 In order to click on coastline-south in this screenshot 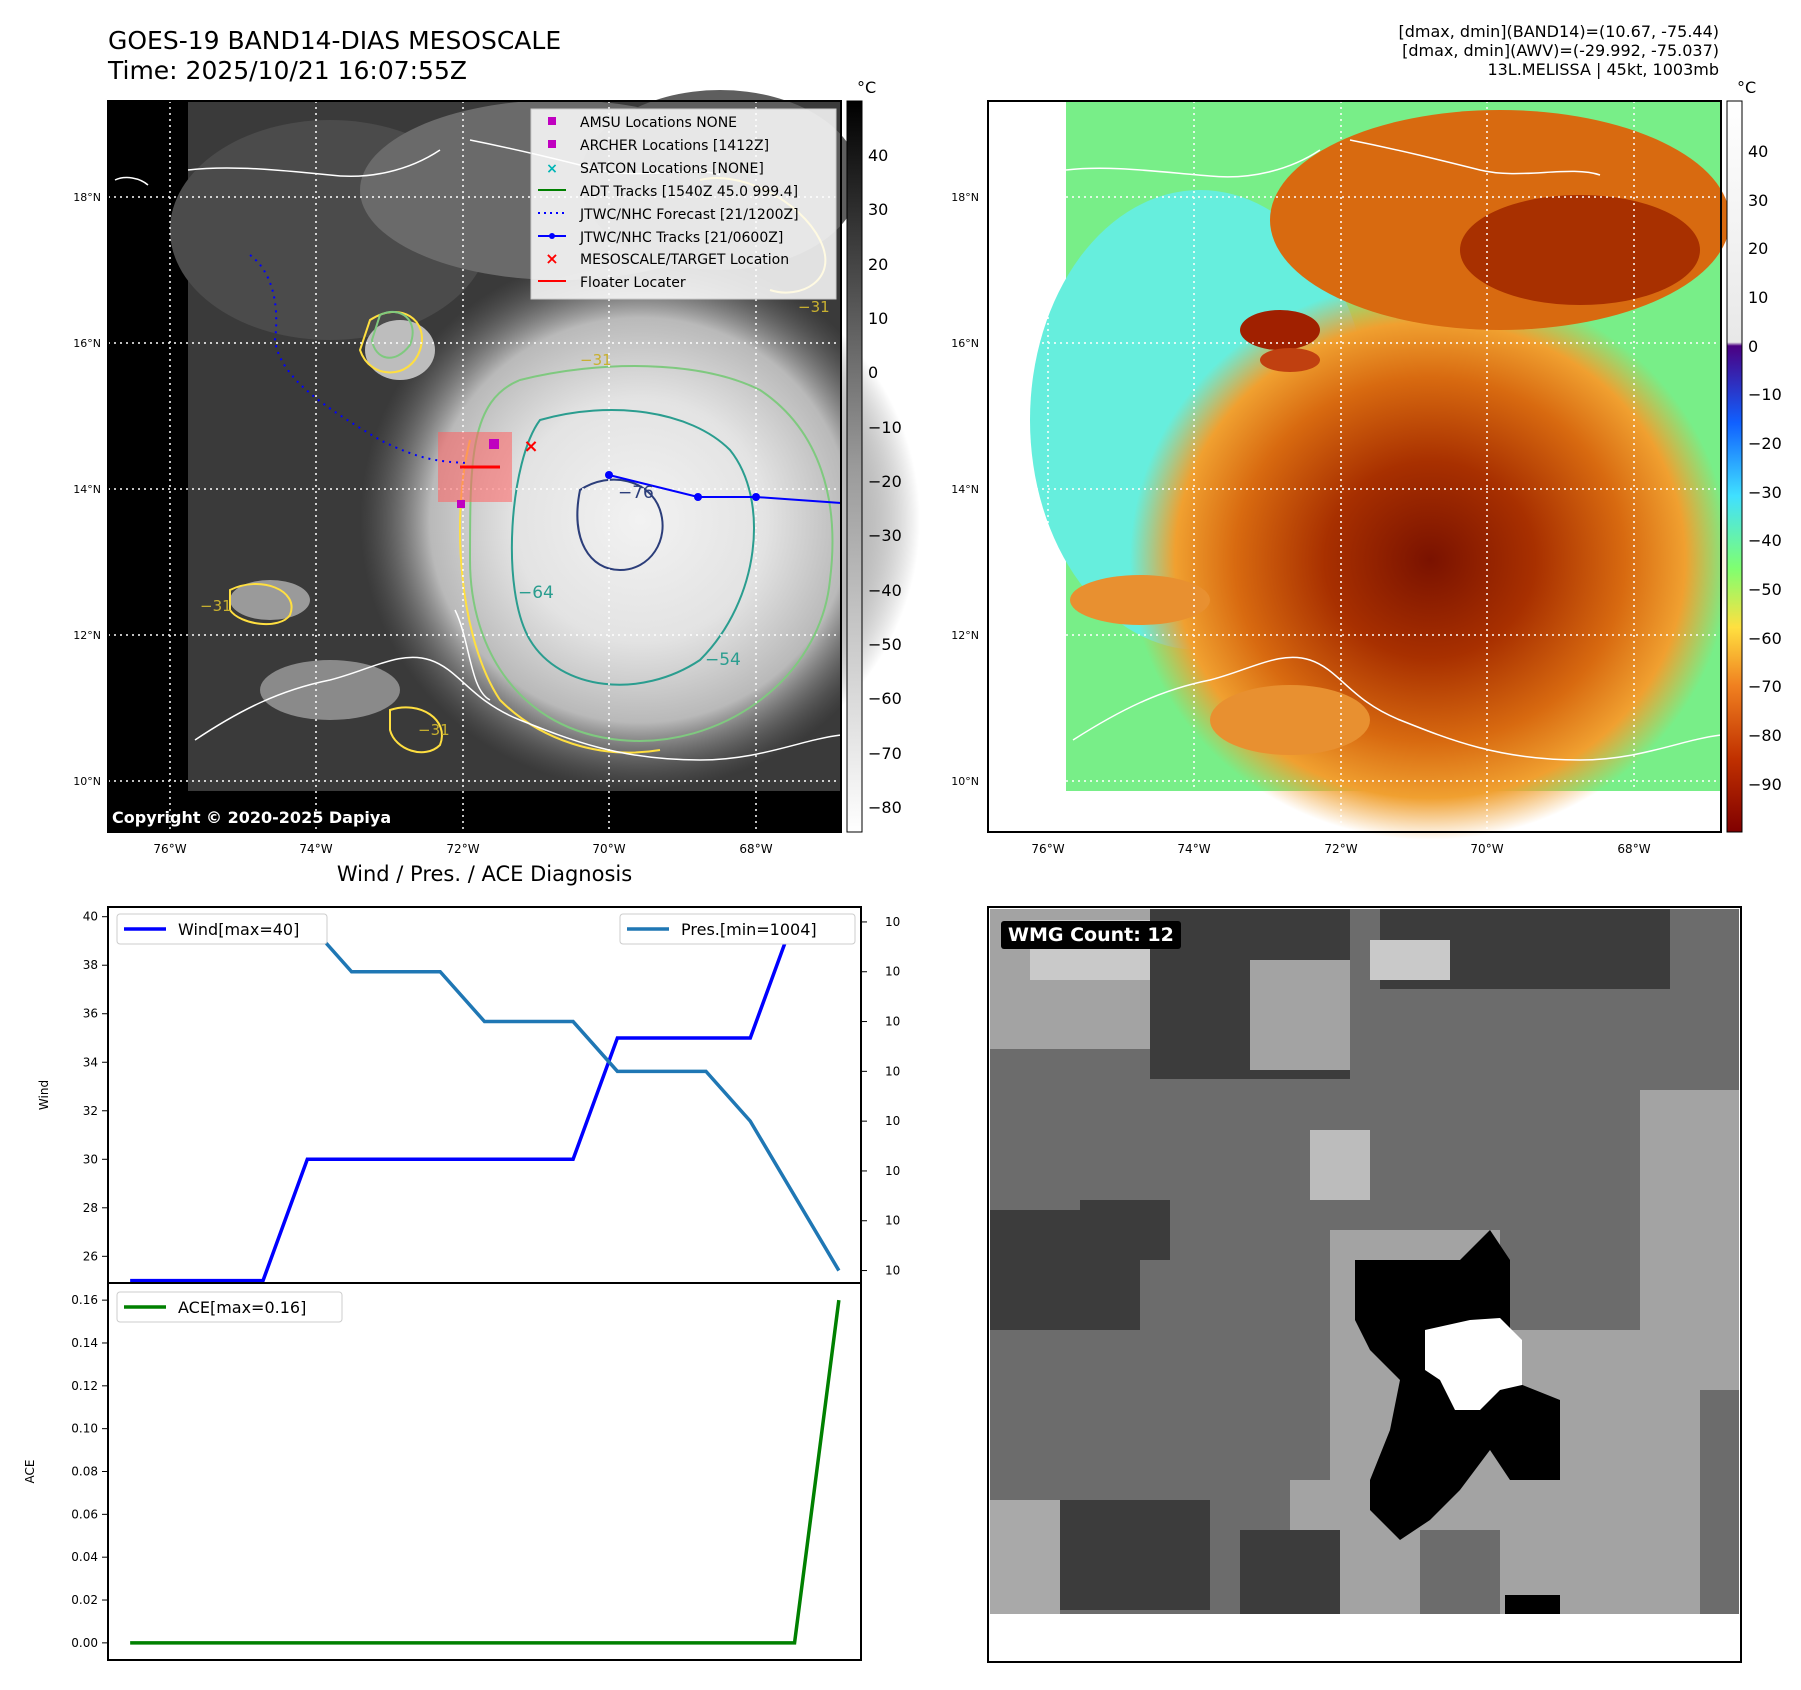, I will do `click(518, 708)`.